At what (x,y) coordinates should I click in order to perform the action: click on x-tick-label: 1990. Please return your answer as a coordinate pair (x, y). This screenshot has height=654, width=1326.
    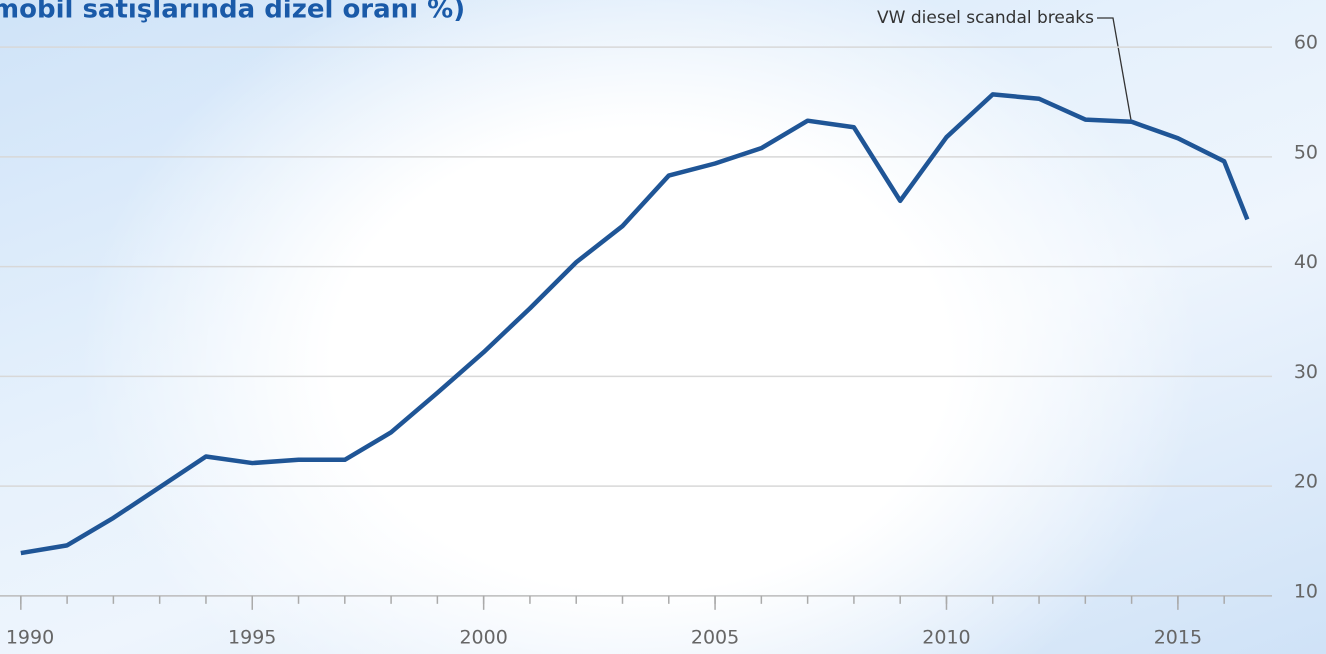
    Looking at the image, I should click on (30, 638).